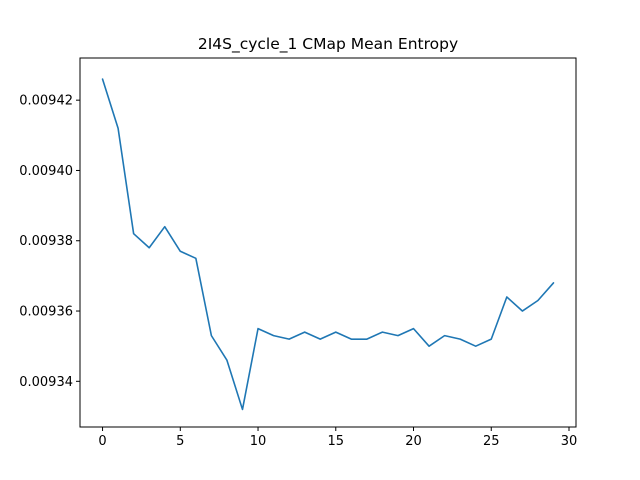 This screenshot has width=640, height=480. Describe the element at coordinates (336, 441) in the screenshot. I see `x-tick-label: 15` at that location.